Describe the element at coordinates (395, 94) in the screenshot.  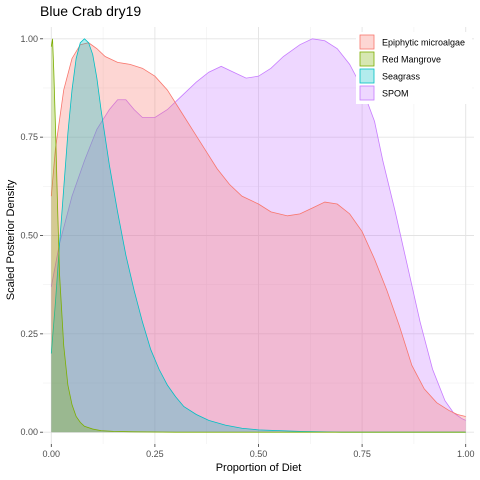
I see `legend-label-spom: SPOM` at that location.